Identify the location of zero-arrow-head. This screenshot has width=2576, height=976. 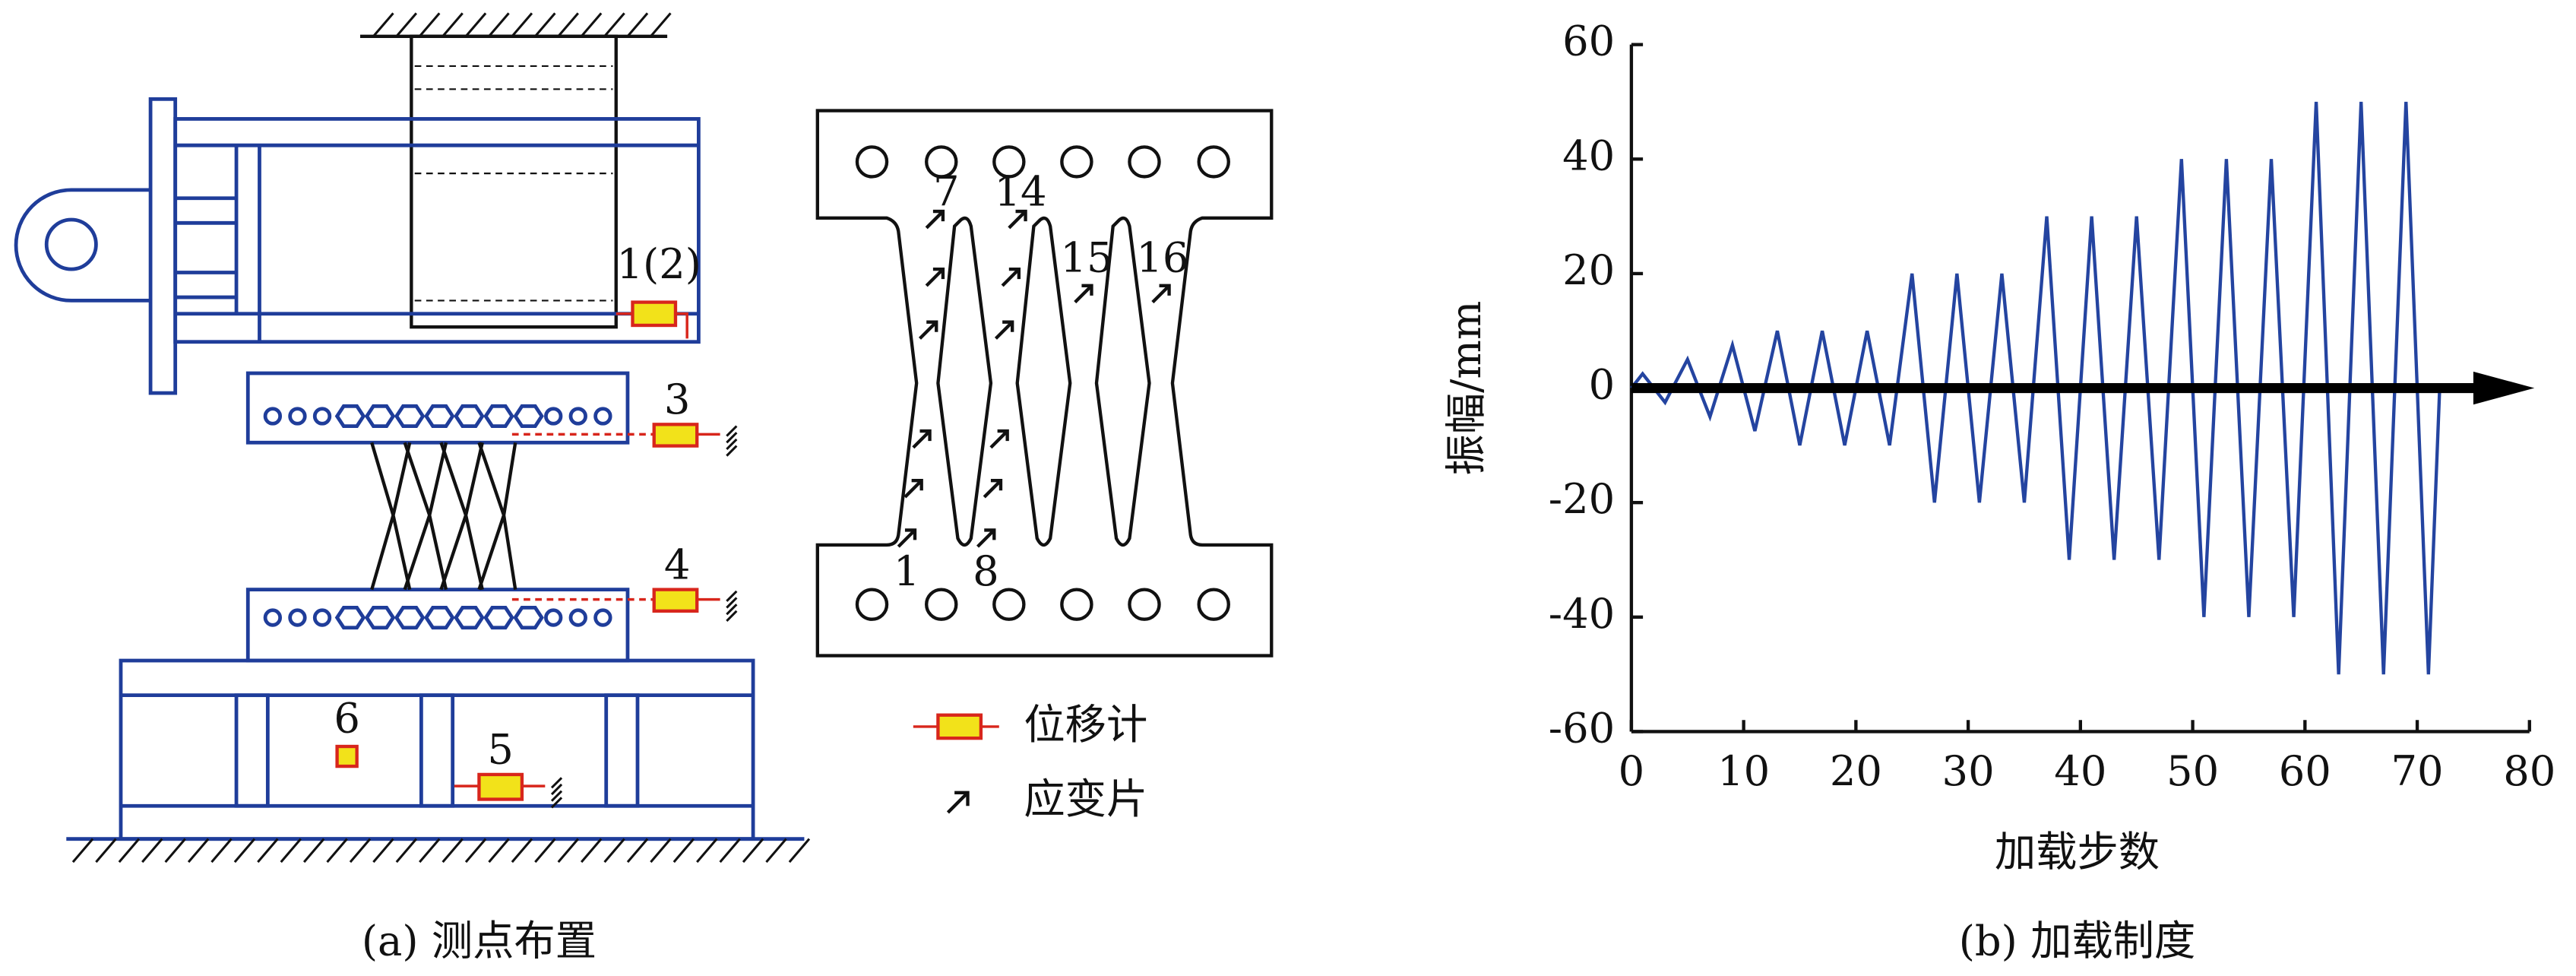
(2504, 388).